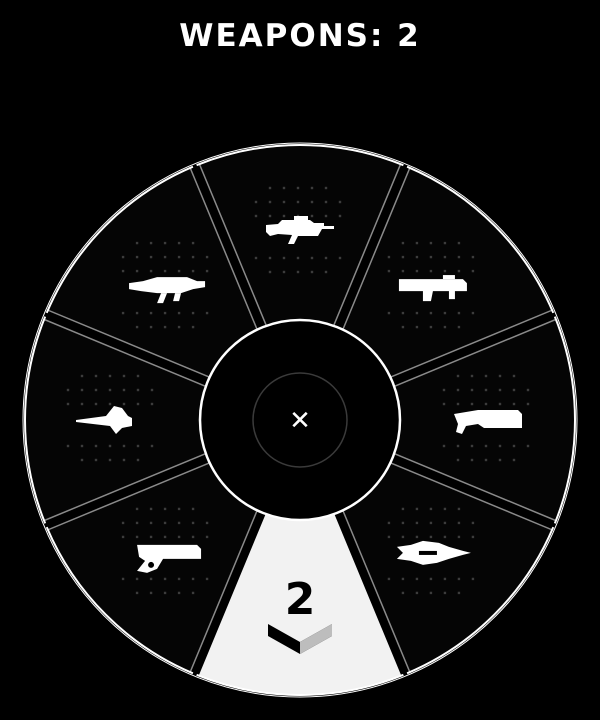 This screenshot has height=720, width=600. I want to click on weapons-title: WEAPONS: 2, so click(300, 36).